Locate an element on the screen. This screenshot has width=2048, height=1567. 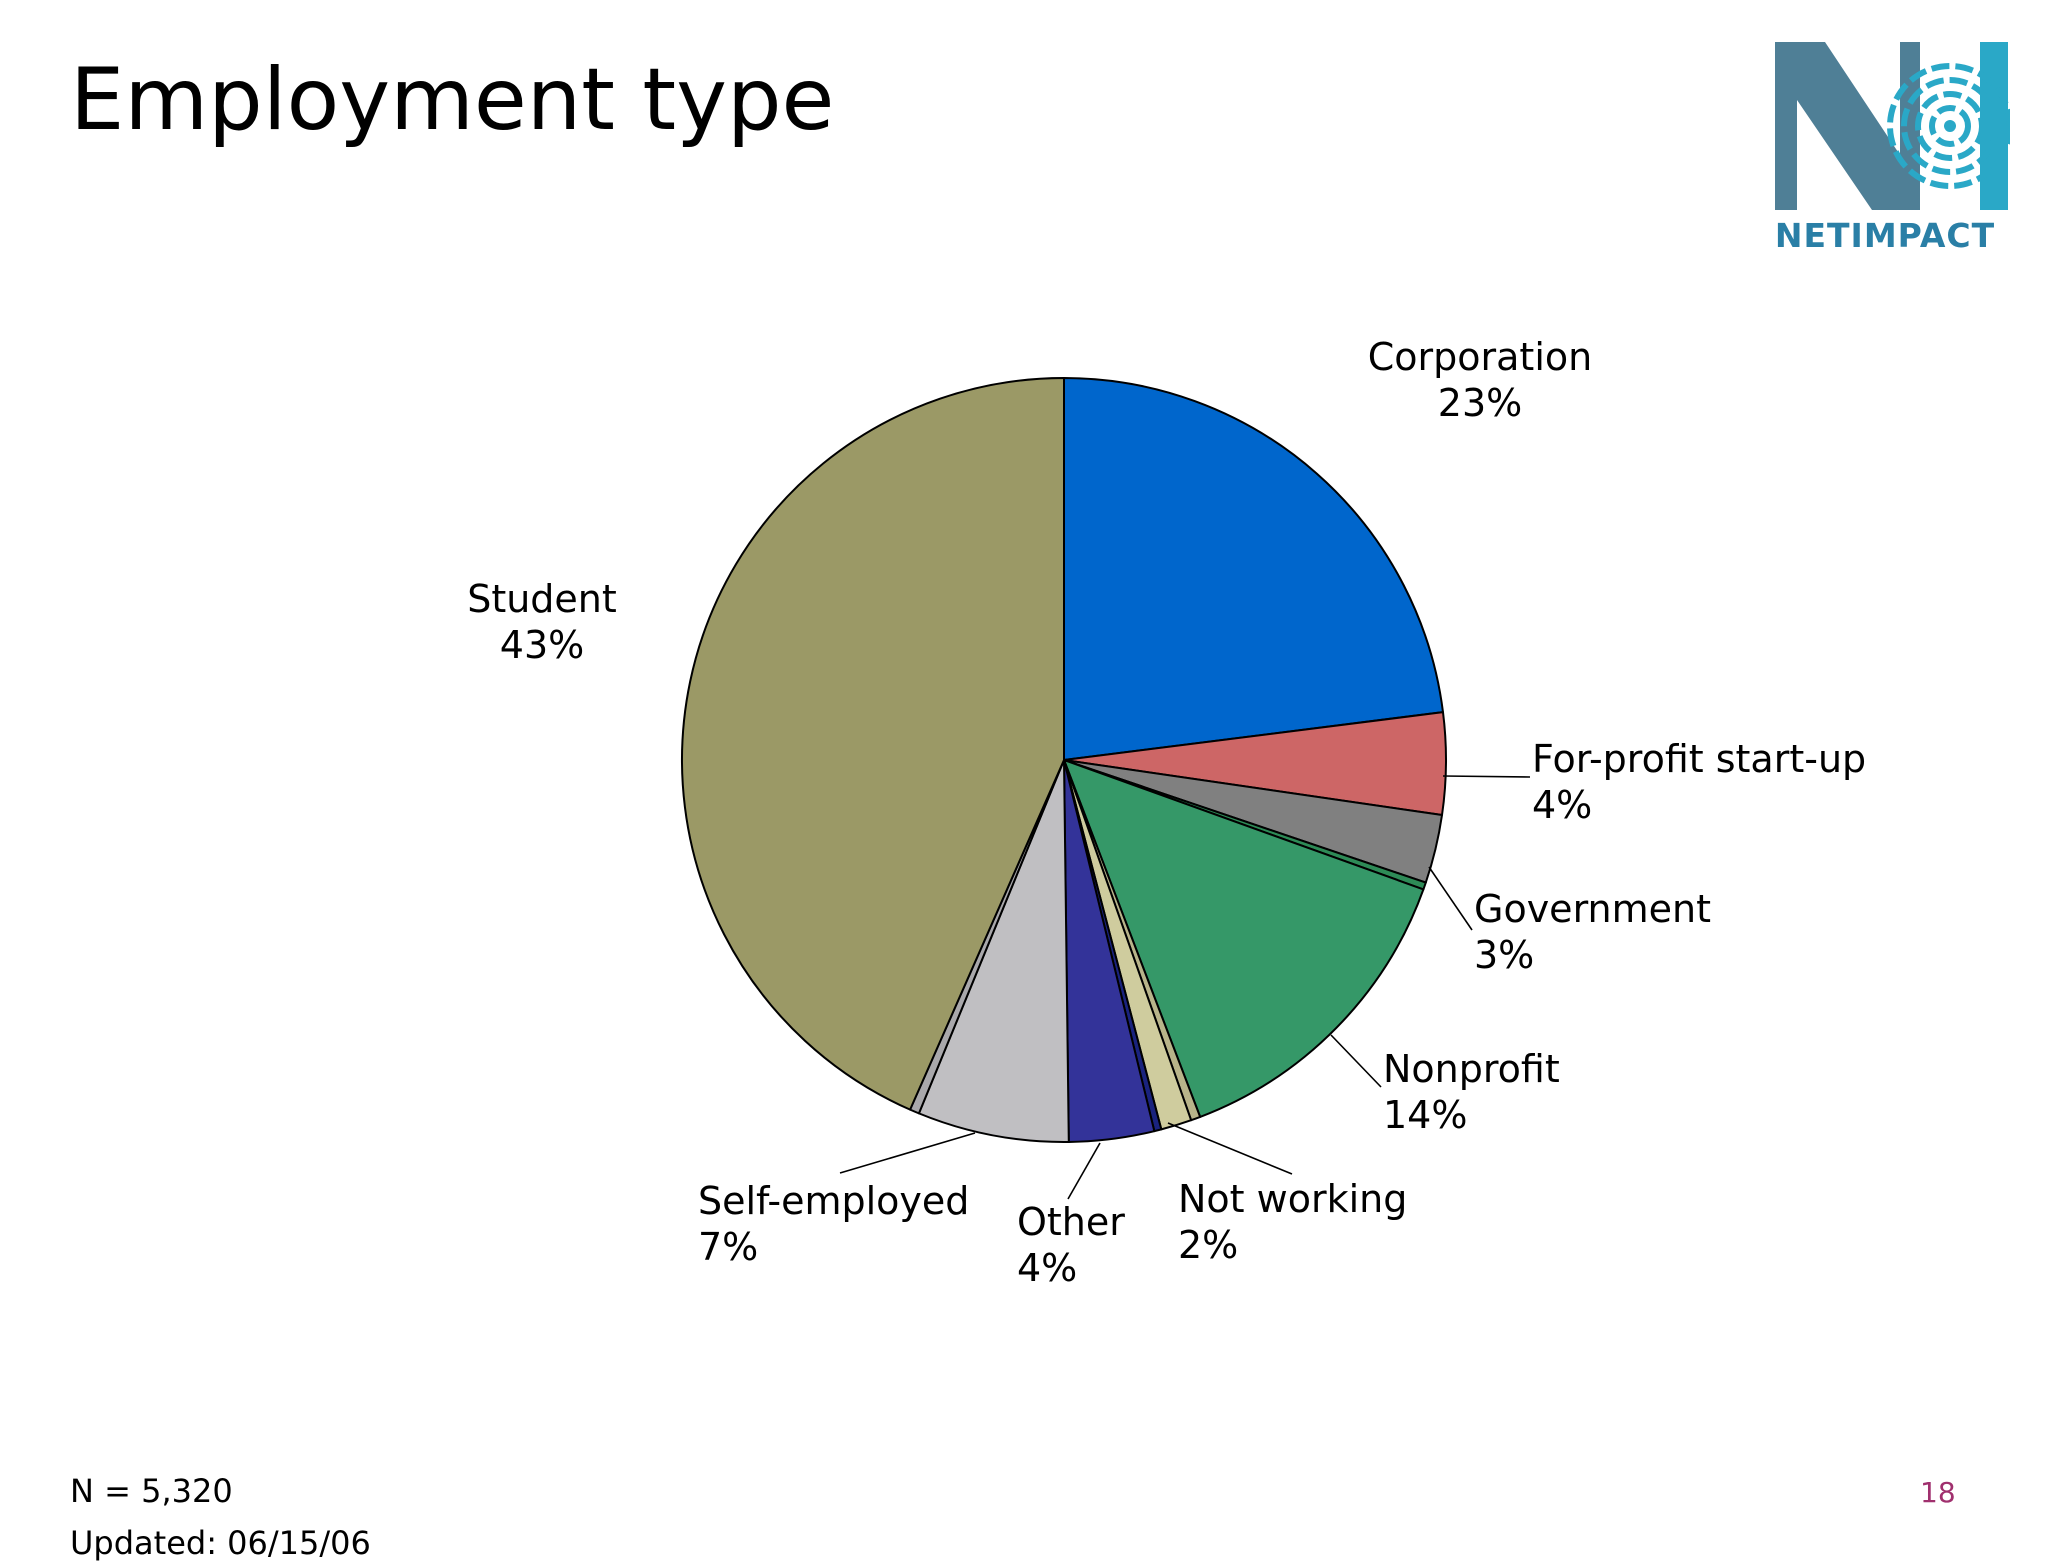
pie-slice-student is located at coordinates (873, 744).